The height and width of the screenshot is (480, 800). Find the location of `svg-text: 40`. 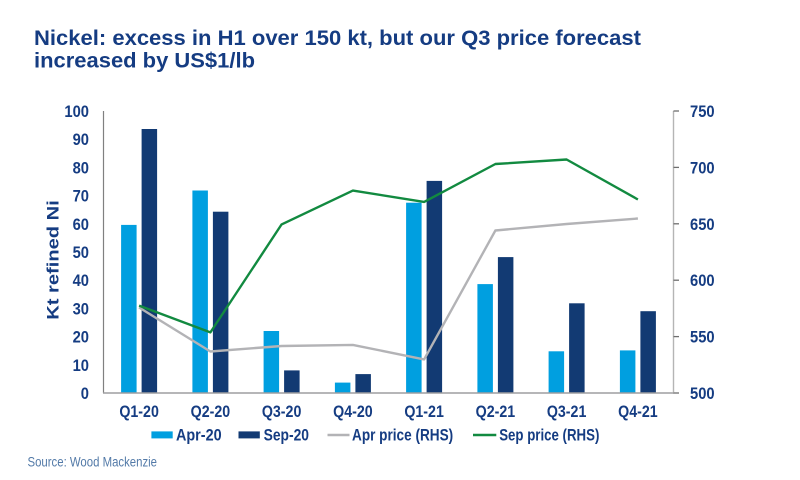

svg-text: 40 is located at coordinates (81, 280).